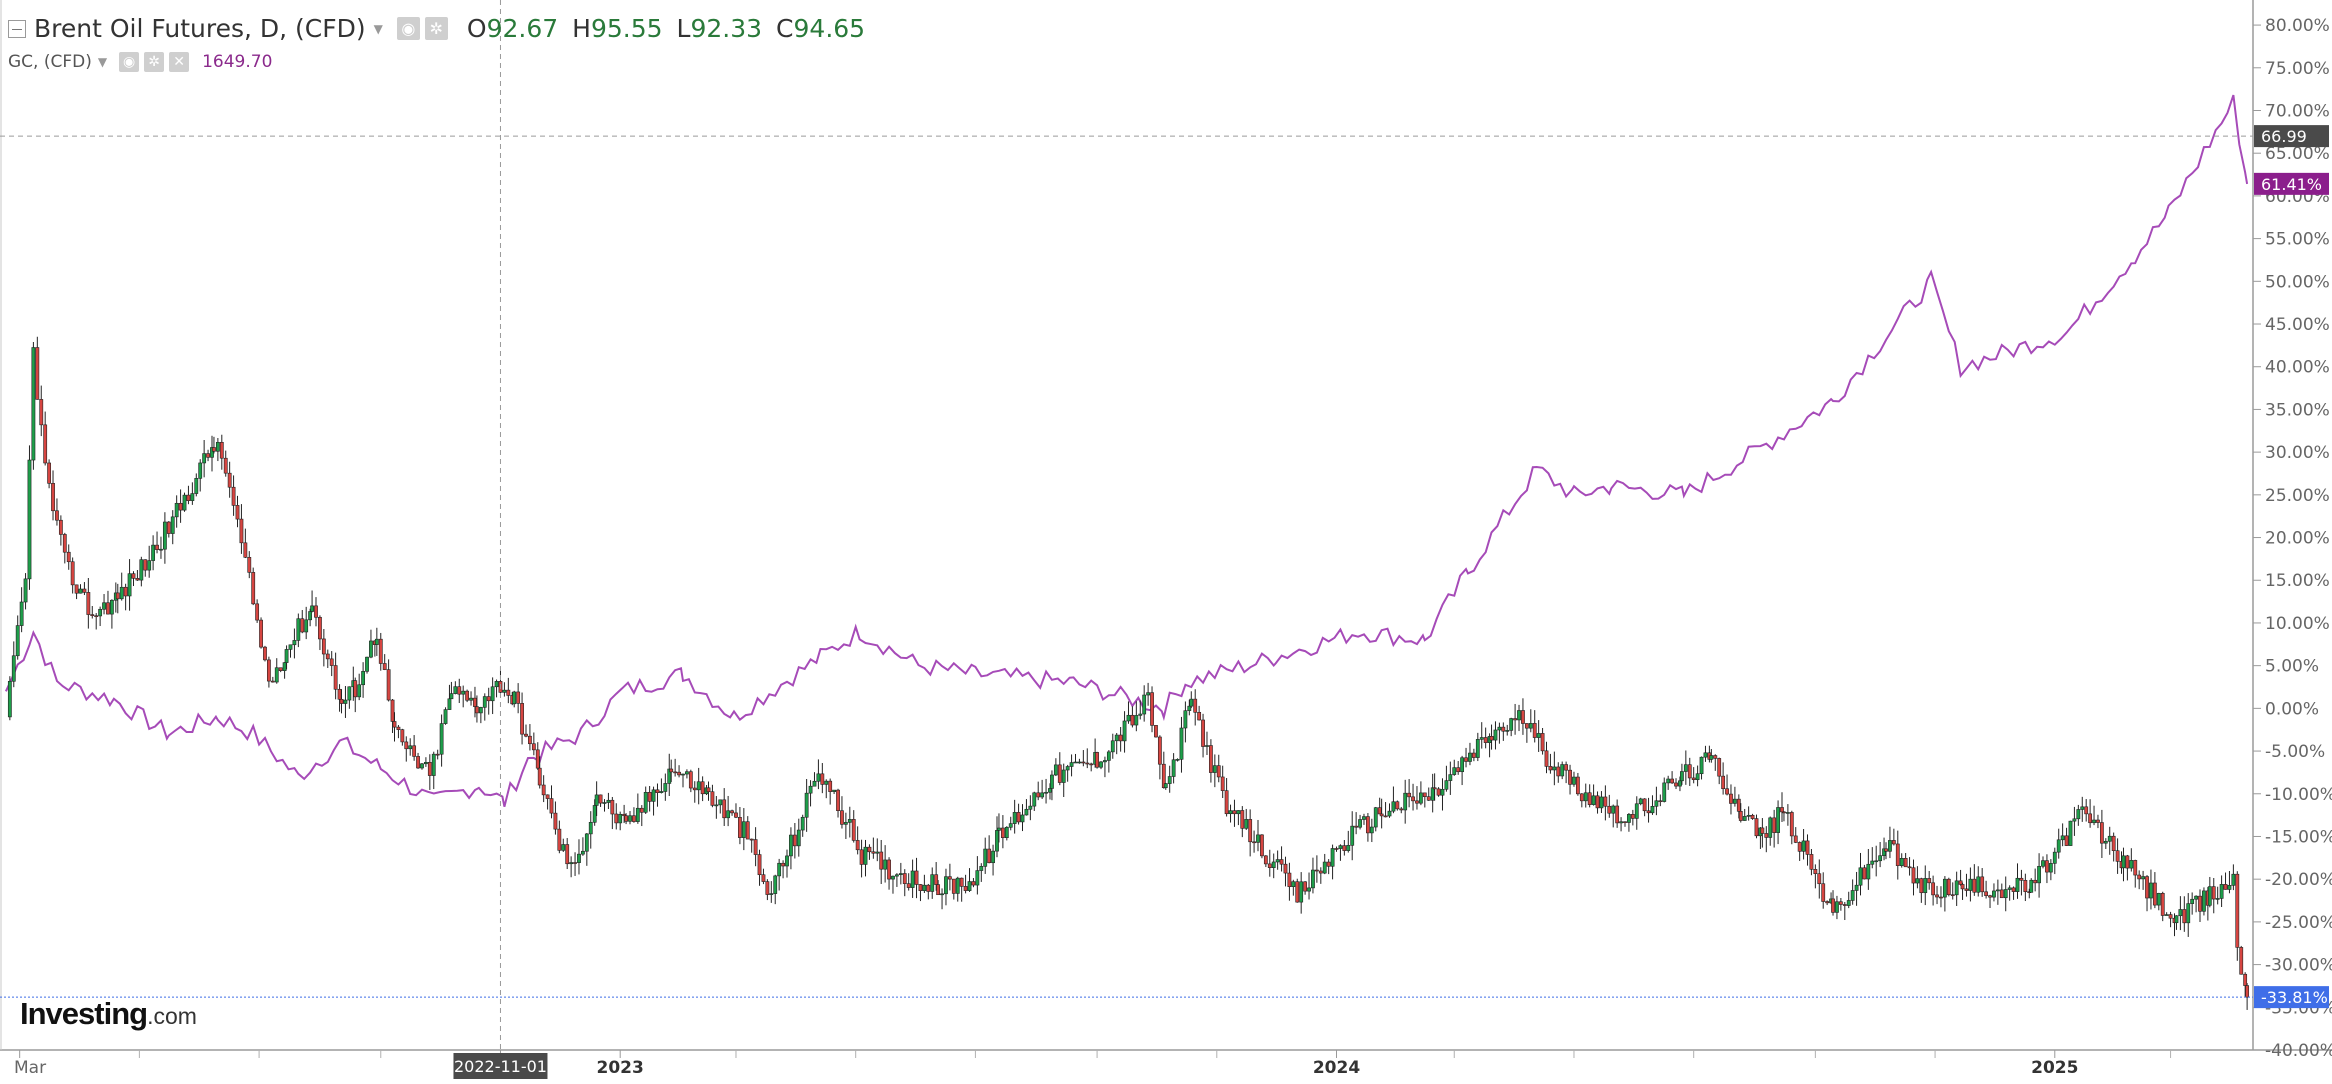 The width and height of the screenshot is (2332, 1084). I want to click on y-tick-label: -30.00%, so click(2298, 966).